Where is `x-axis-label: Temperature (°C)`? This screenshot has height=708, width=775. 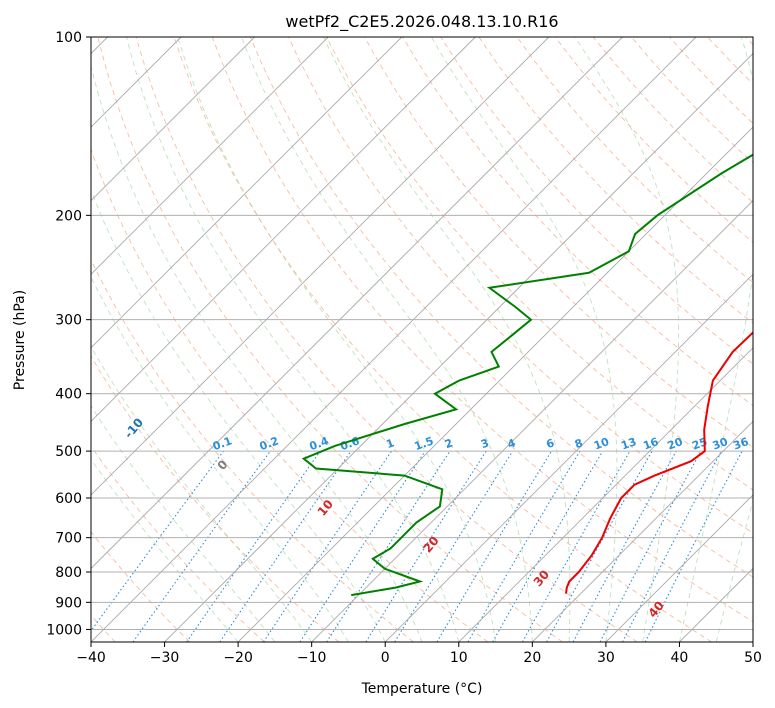
x-axis-label: Temperature (°C) is located at coordinates (422, 689).